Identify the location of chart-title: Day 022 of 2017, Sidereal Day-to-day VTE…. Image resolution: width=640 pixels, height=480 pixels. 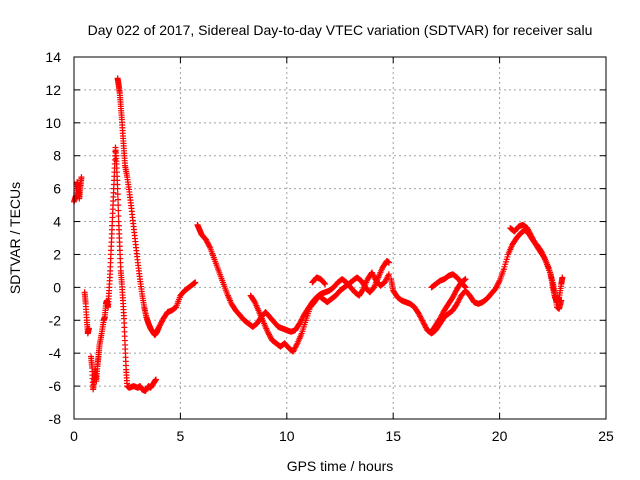
(340, 30).